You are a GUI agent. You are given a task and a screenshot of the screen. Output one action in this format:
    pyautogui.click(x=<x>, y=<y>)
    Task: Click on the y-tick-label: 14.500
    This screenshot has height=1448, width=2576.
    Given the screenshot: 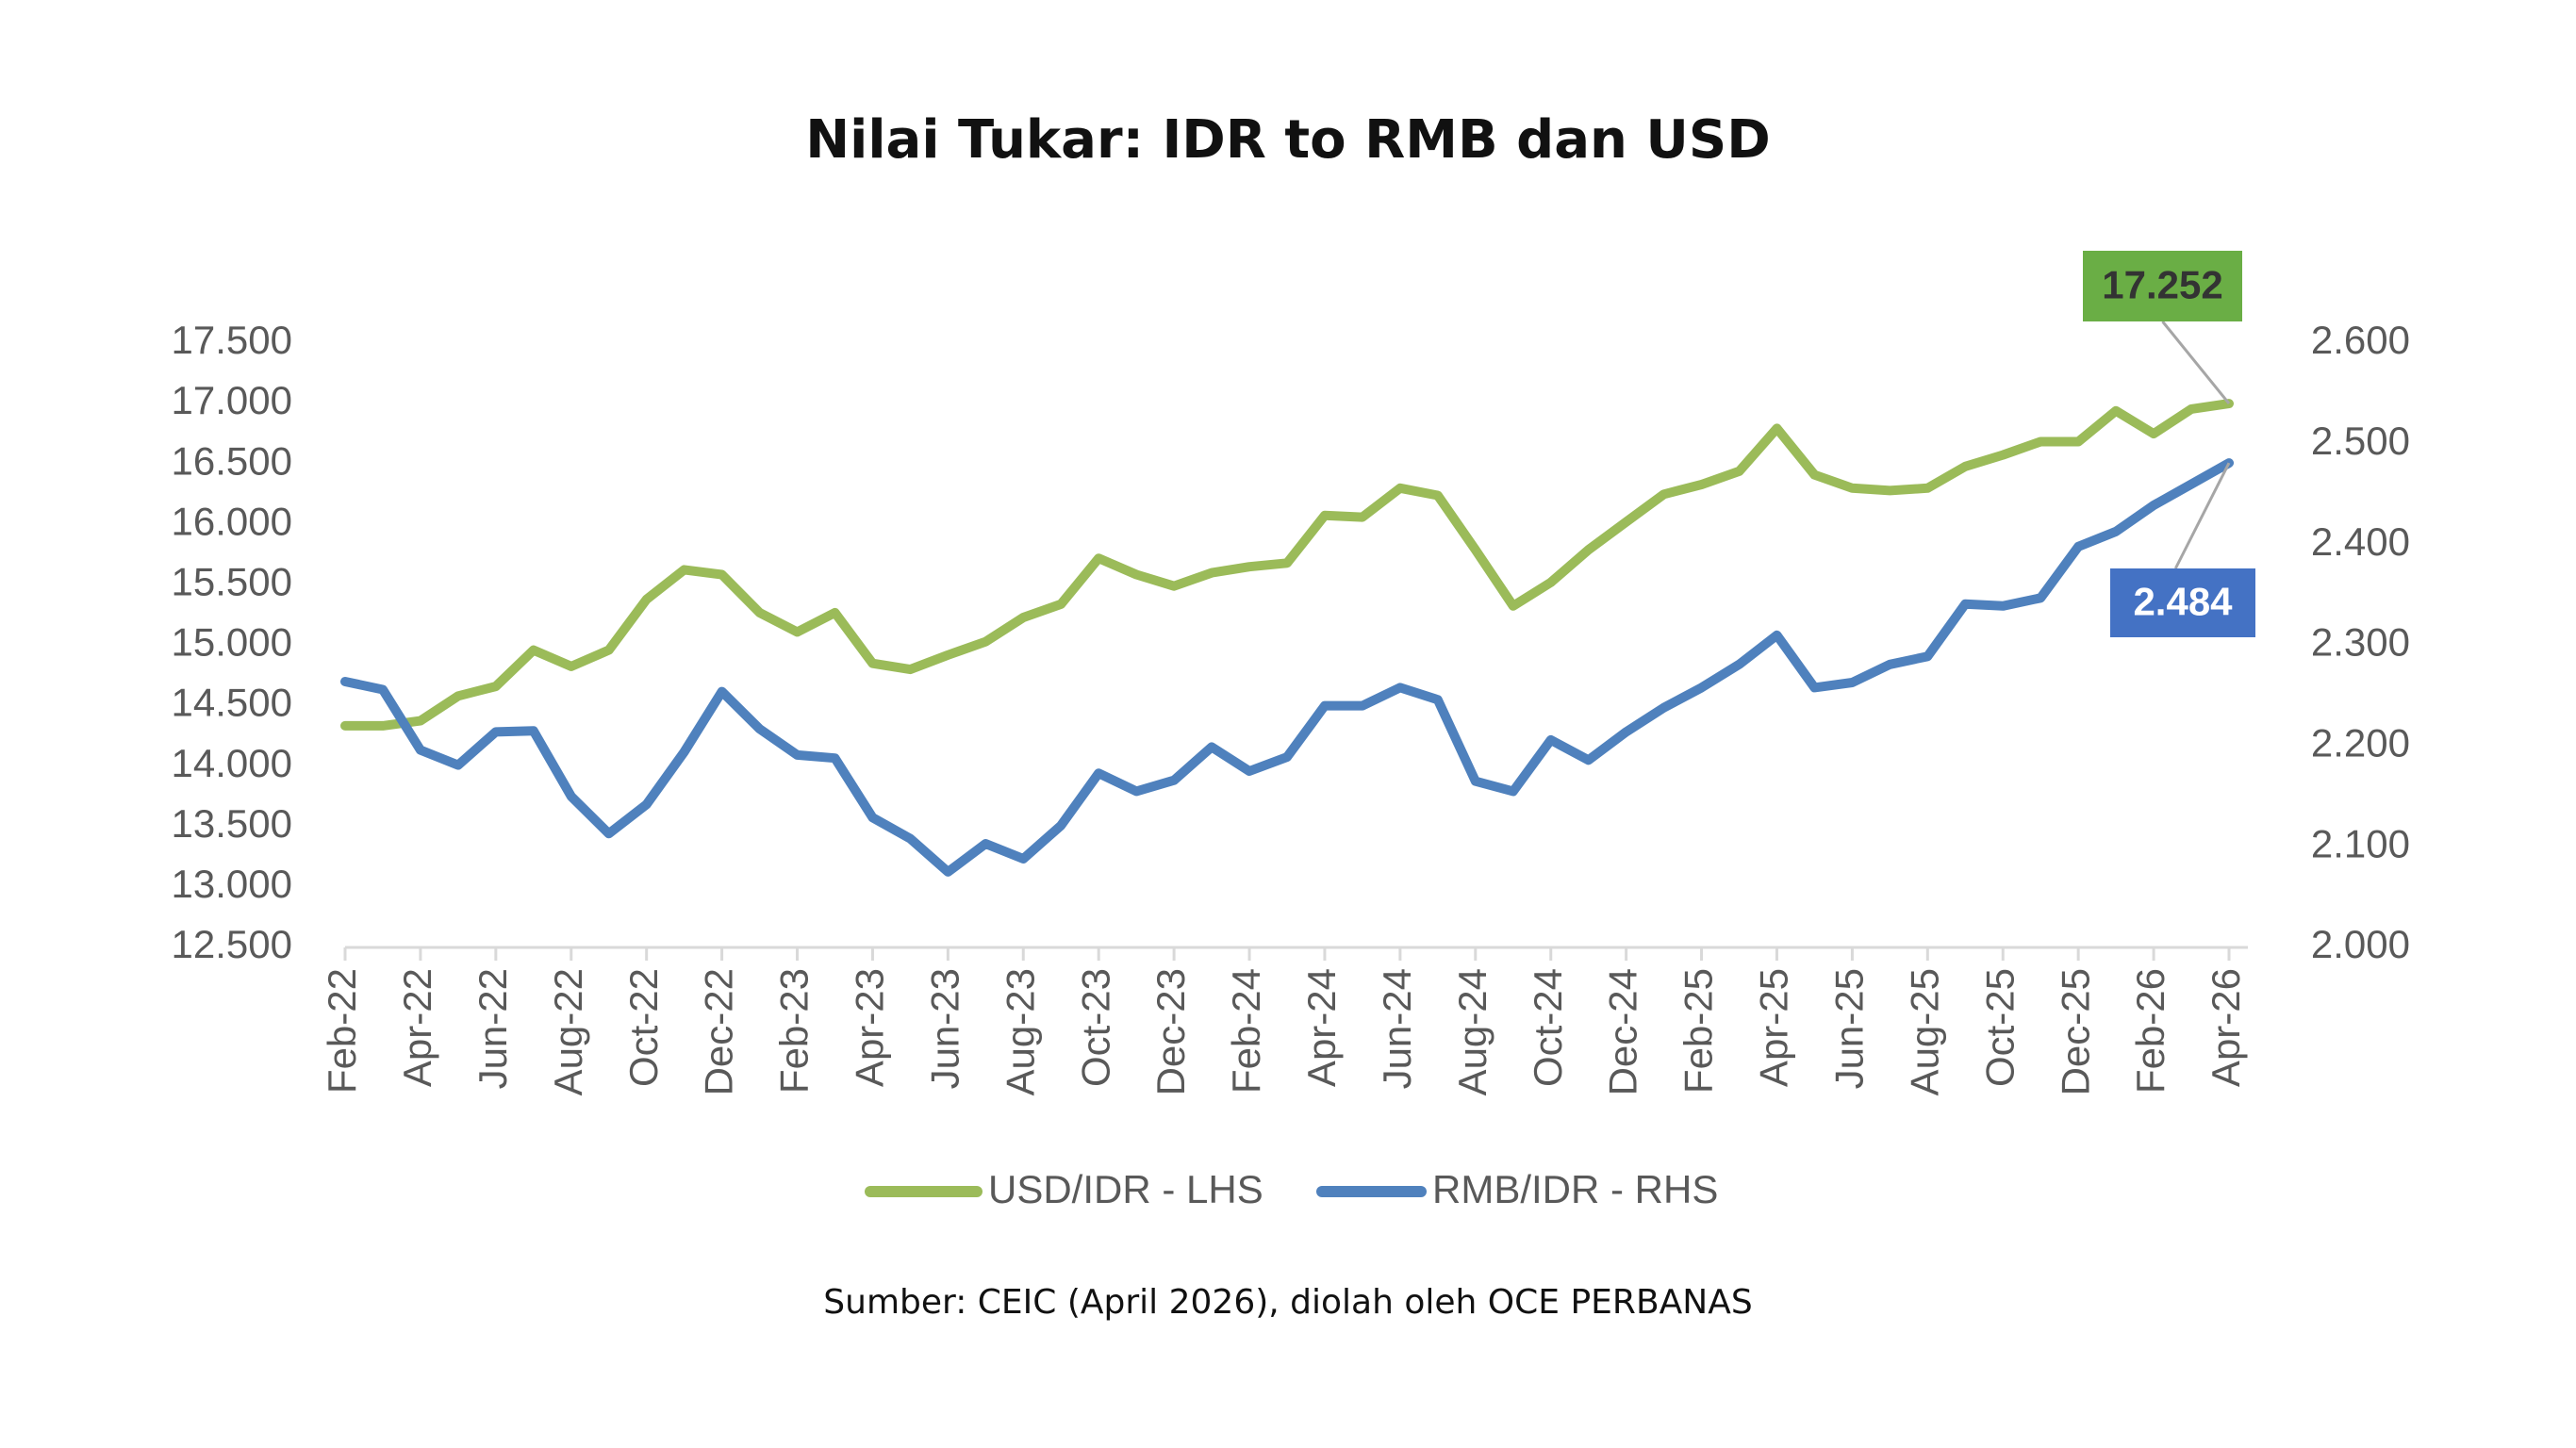 What is the action you would take?
    pyautogui.click(x=232, y=703)
    